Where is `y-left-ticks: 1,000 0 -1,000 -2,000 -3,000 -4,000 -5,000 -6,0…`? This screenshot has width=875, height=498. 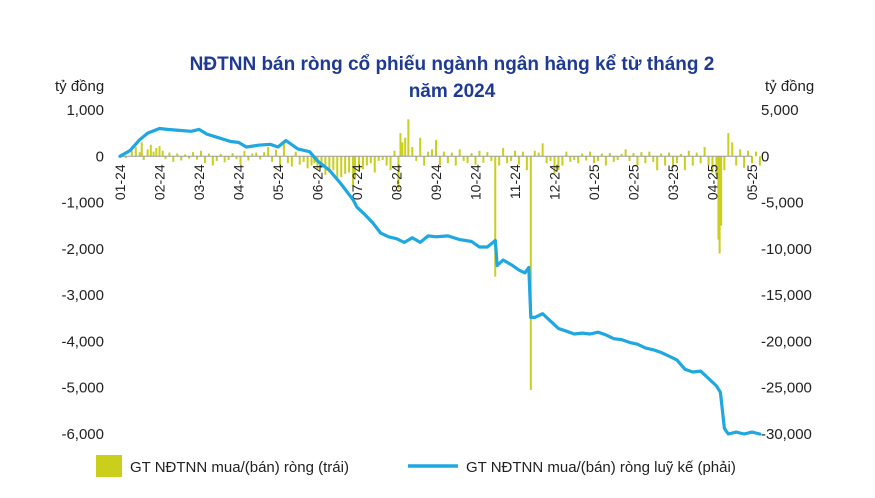
y-left-ticks: 1,000 0 -1,000 -2,000 -3,000 -4,000 -5,000 -6,0… is located at coordinates (82, 272).